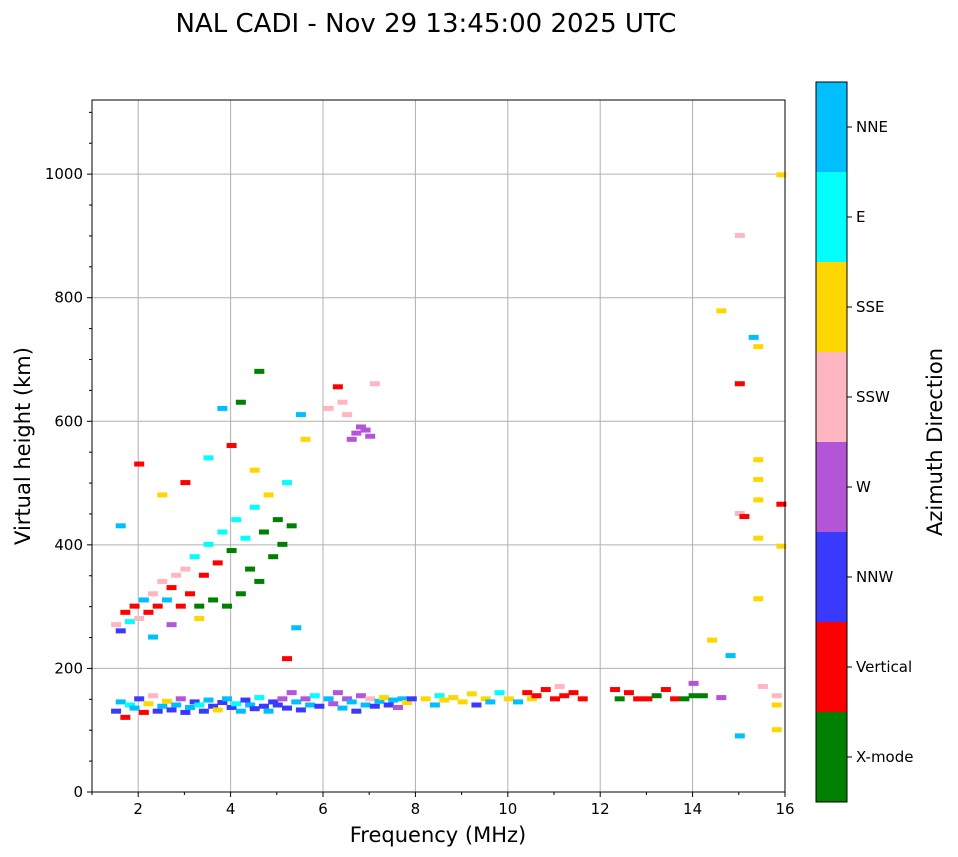  I want to click on colorbar-tick-label: E, so click(860, 217).